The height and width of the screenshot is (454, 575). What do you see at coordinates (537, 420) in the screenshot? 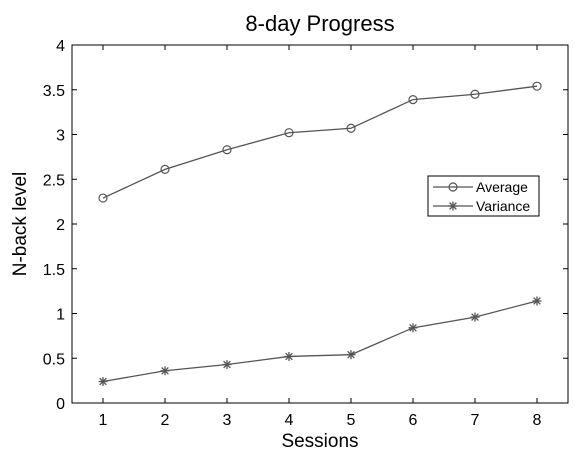
I see `x-tick-label: 8` at bounding box center [537, 420].